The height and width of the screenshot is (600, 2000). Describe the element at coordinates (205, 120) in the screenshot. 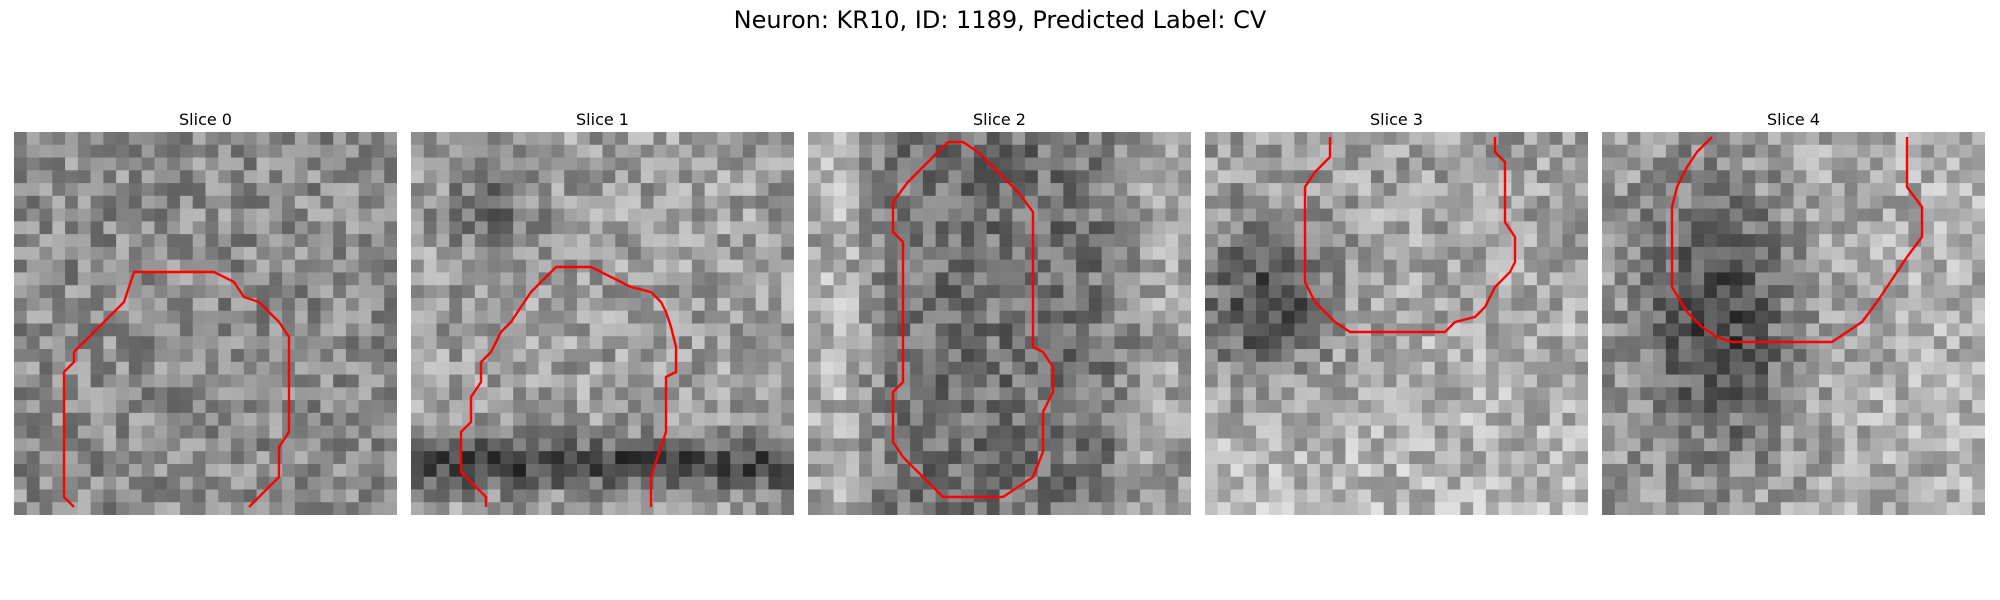

I see `slice-title-0: Slice 0` at that location.